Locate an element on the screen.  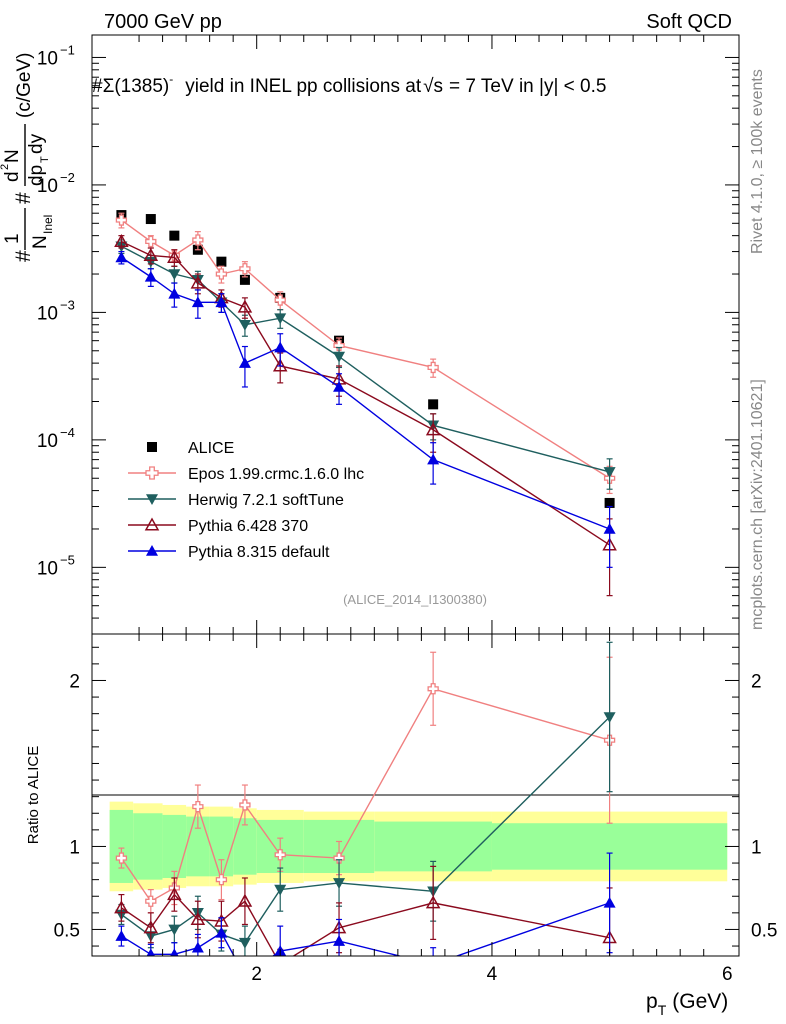
title-end: = 7 TeV in |y| < 0.5 is located at coordinates (527, 86).